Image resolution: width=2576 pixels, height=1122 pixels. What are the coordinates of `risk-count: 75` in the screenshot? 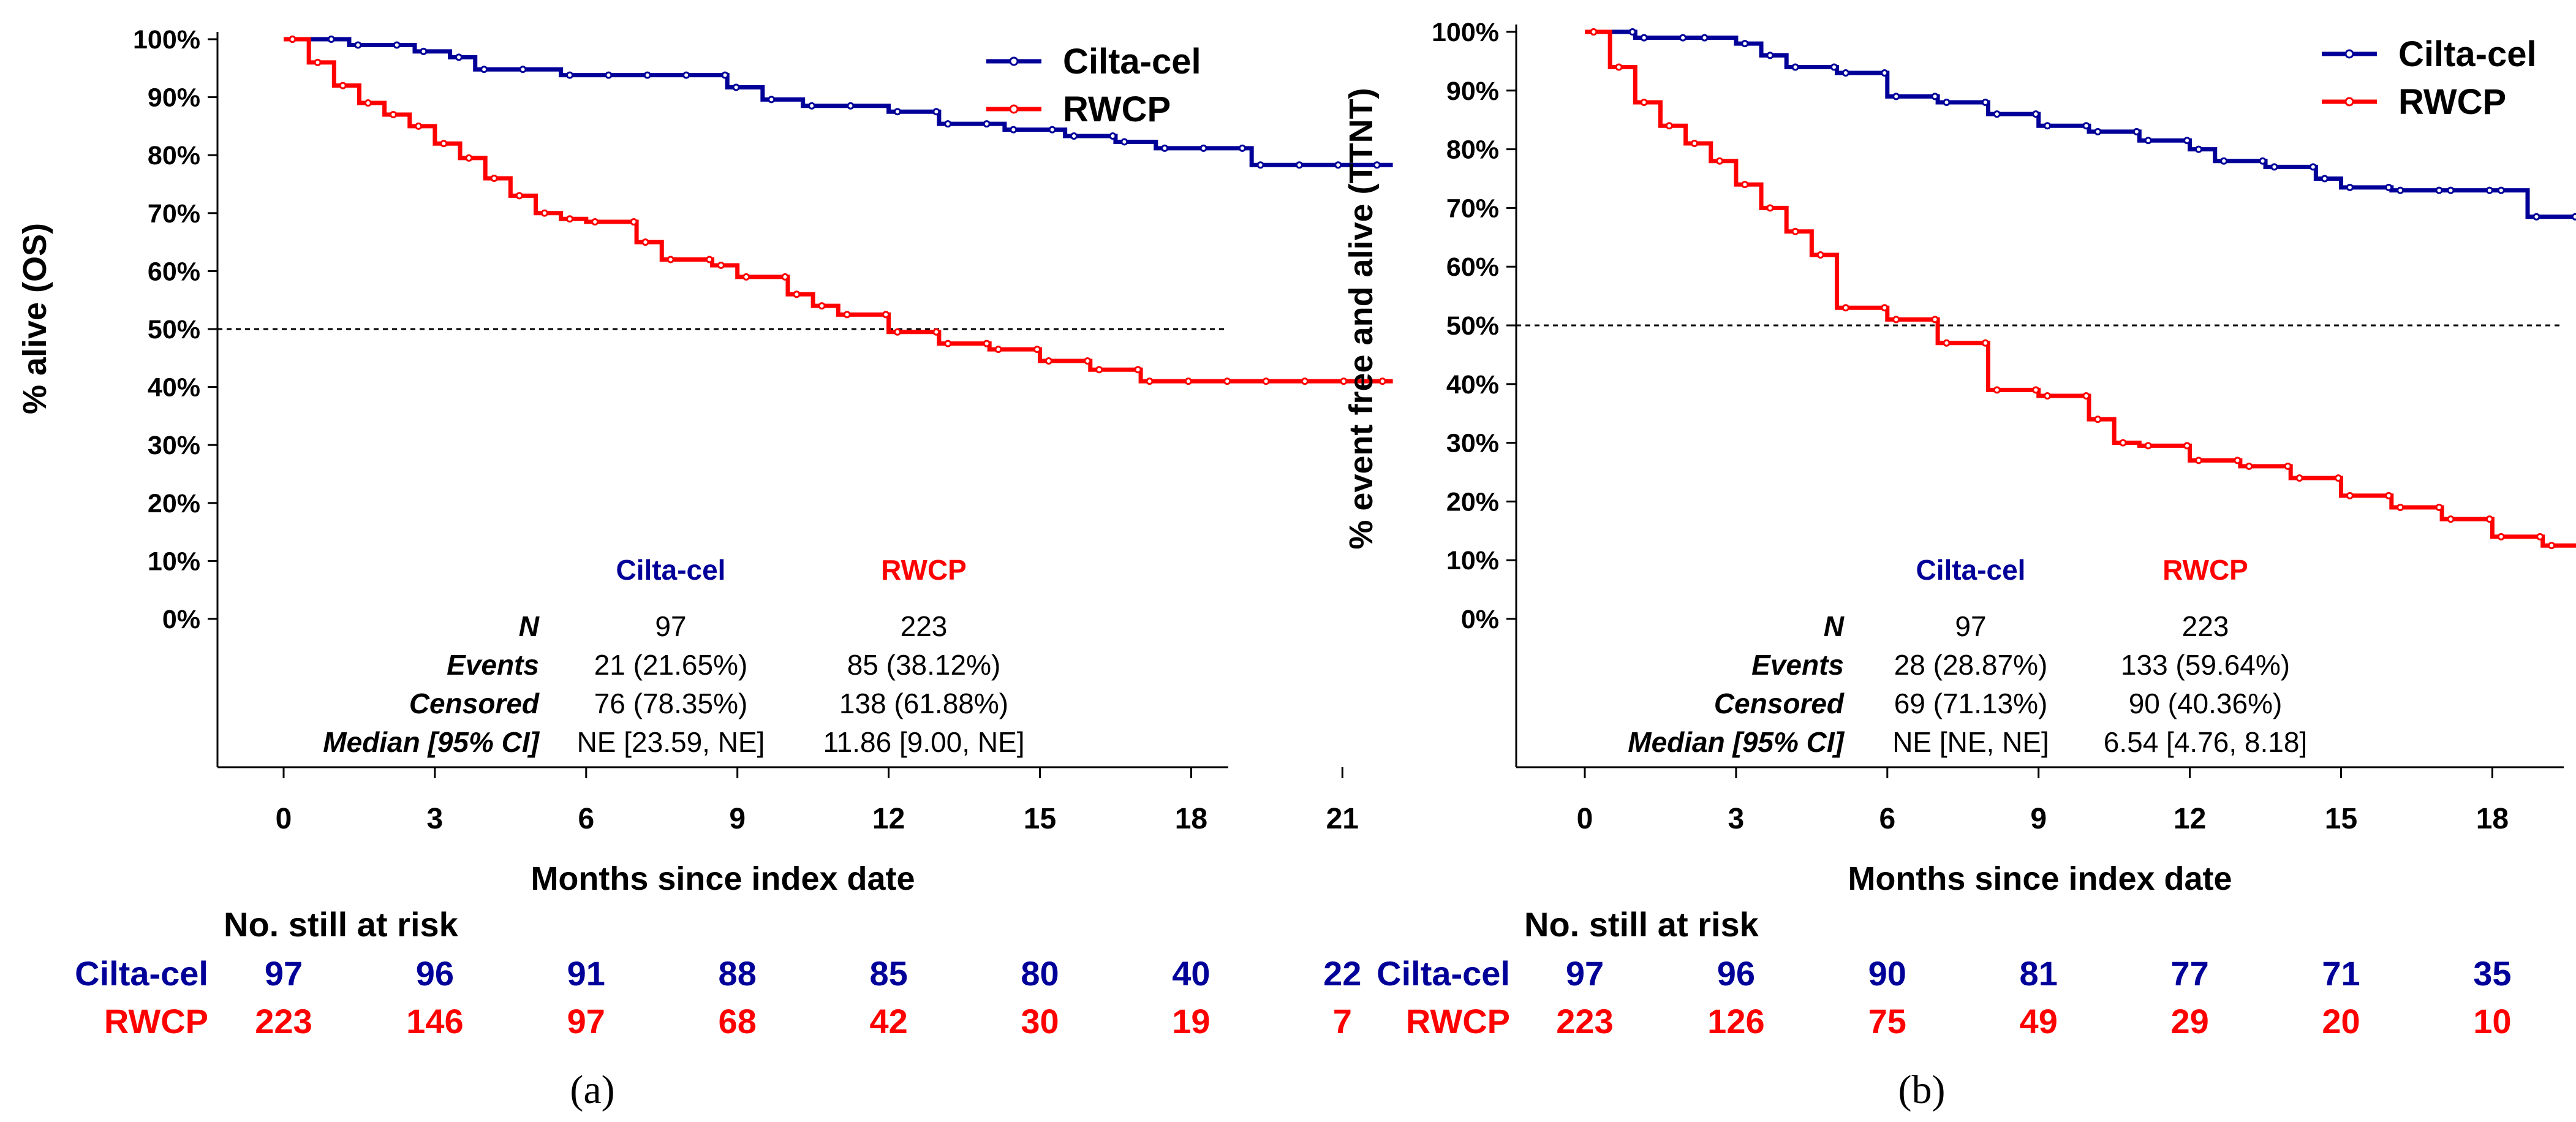 It's located at (1887, 1021).